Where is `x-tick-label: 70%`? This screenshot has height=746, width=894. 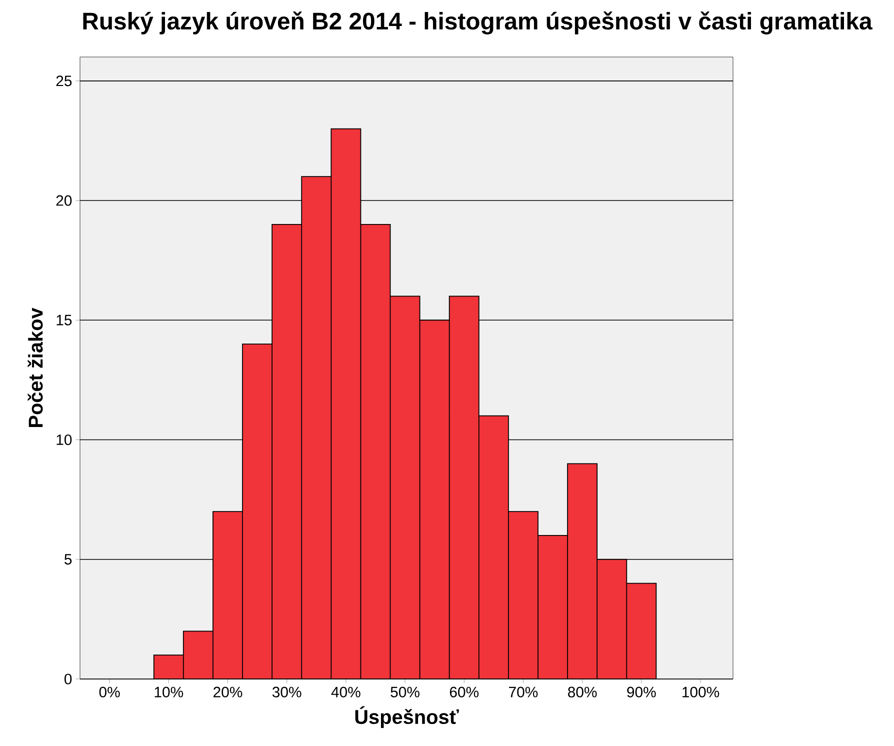
x-tick-label: 70% is located at coordinates (523, 692).